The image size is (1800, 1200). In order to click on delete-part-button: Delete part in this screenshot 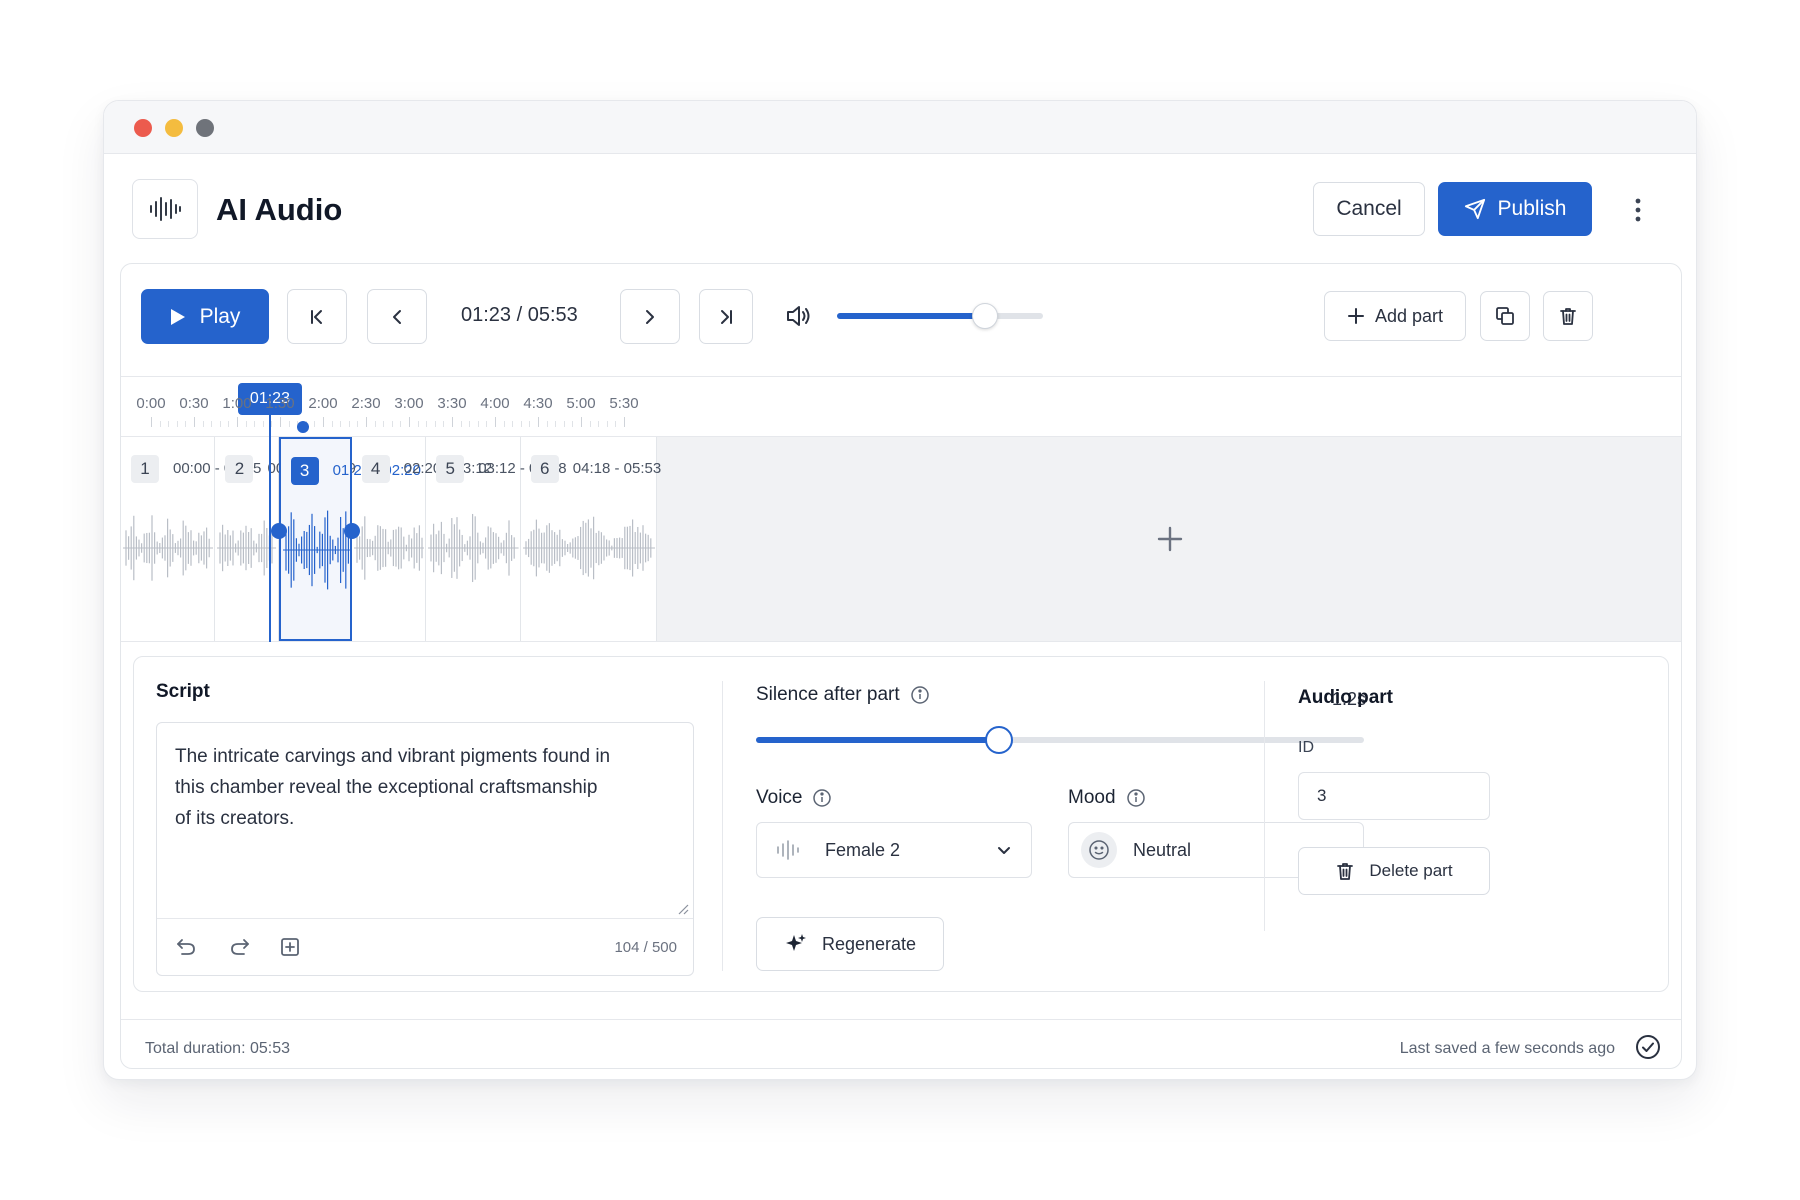, I will do `click(1394, 871)`.